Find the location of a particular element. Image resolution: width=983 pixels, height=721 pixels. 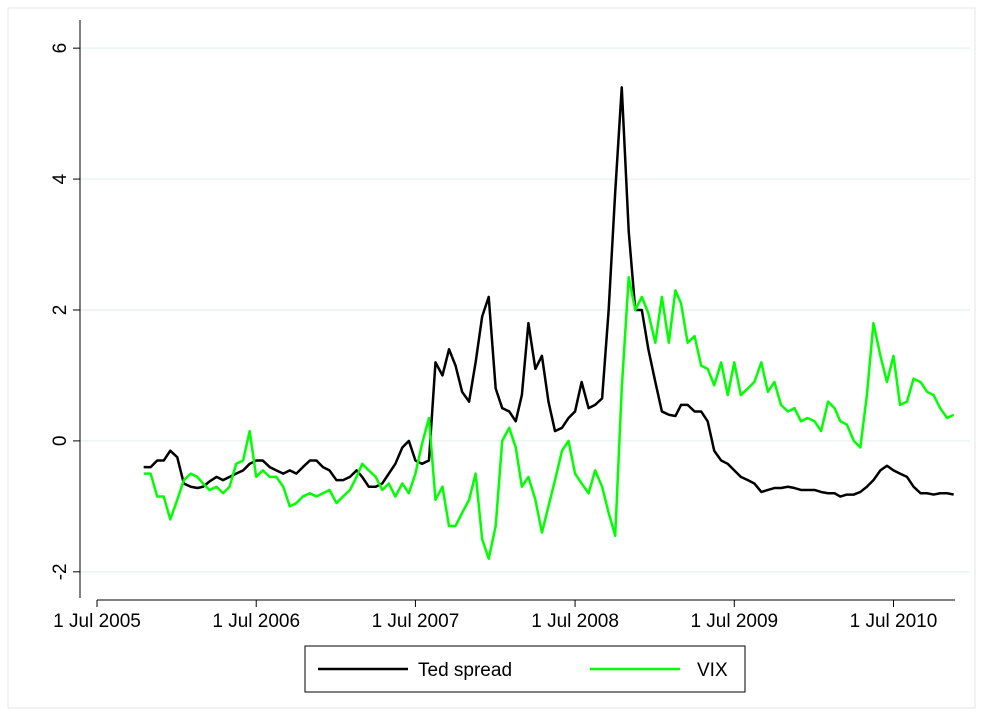

legend-label: Ted spread is located at coordinates (465, 670).